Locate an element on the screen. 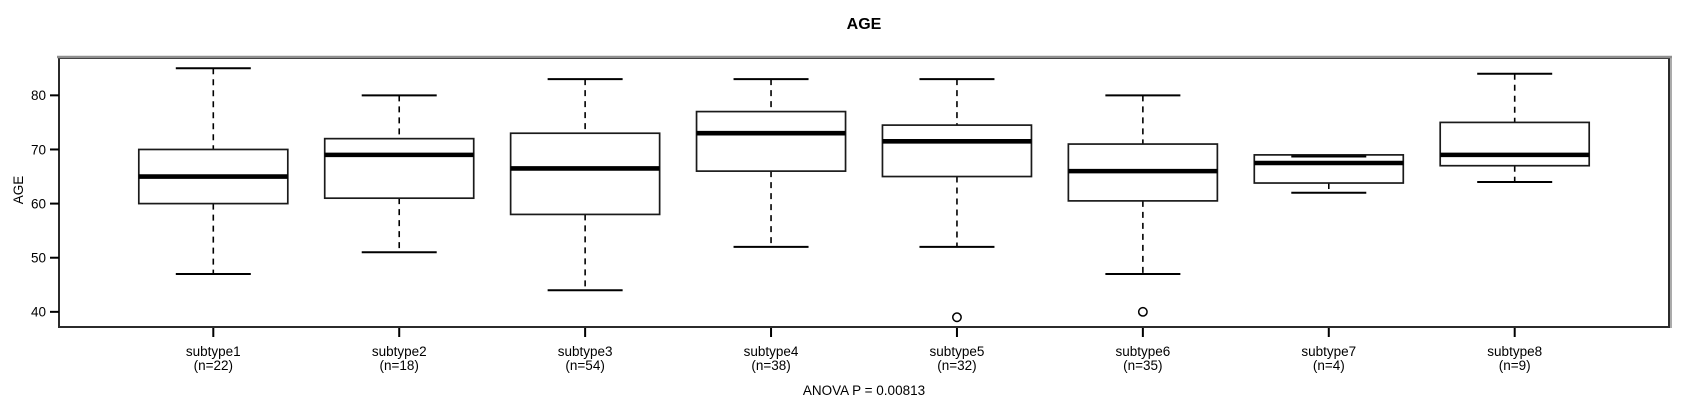  x-tick-n-label: (n=54) is located at coordinates (584, 365).